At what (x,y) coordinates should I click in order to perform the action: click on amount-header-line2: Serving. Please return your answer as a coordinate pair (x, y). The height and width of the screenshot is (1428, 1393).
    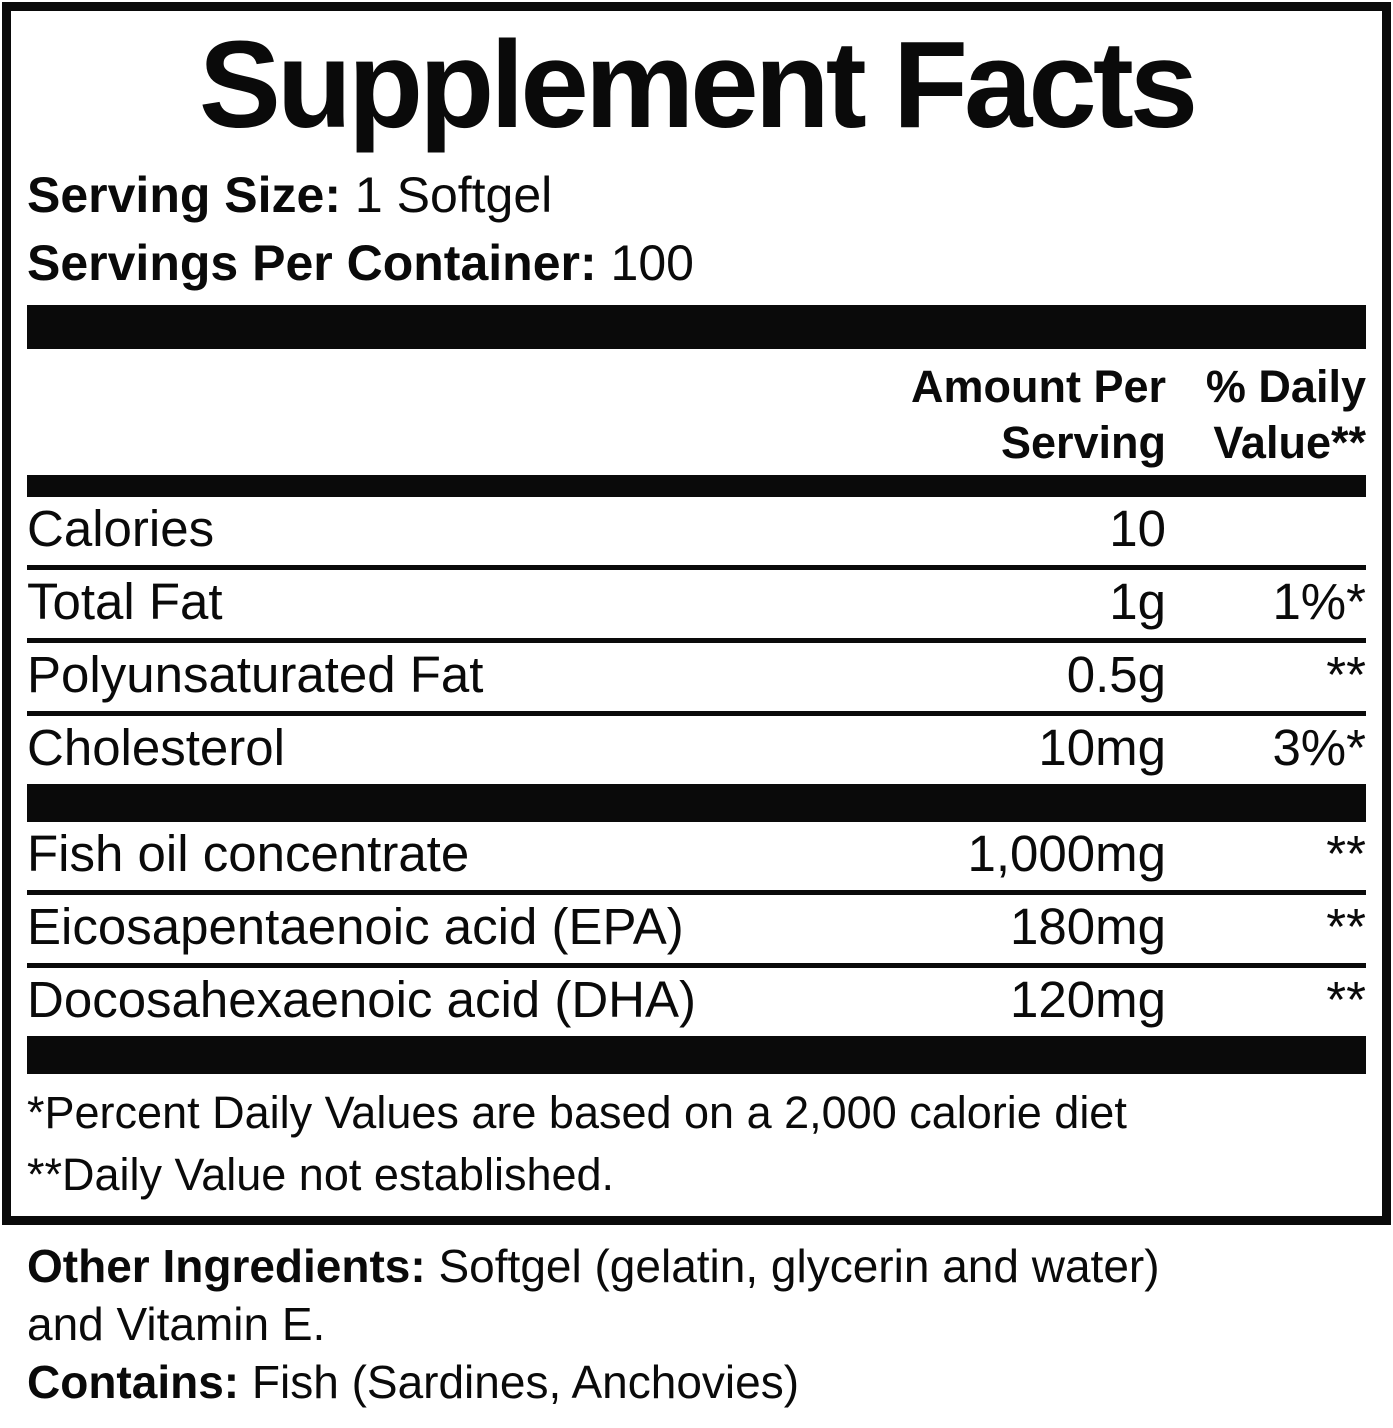
    Looking at the image, I should click on (1083, 443).